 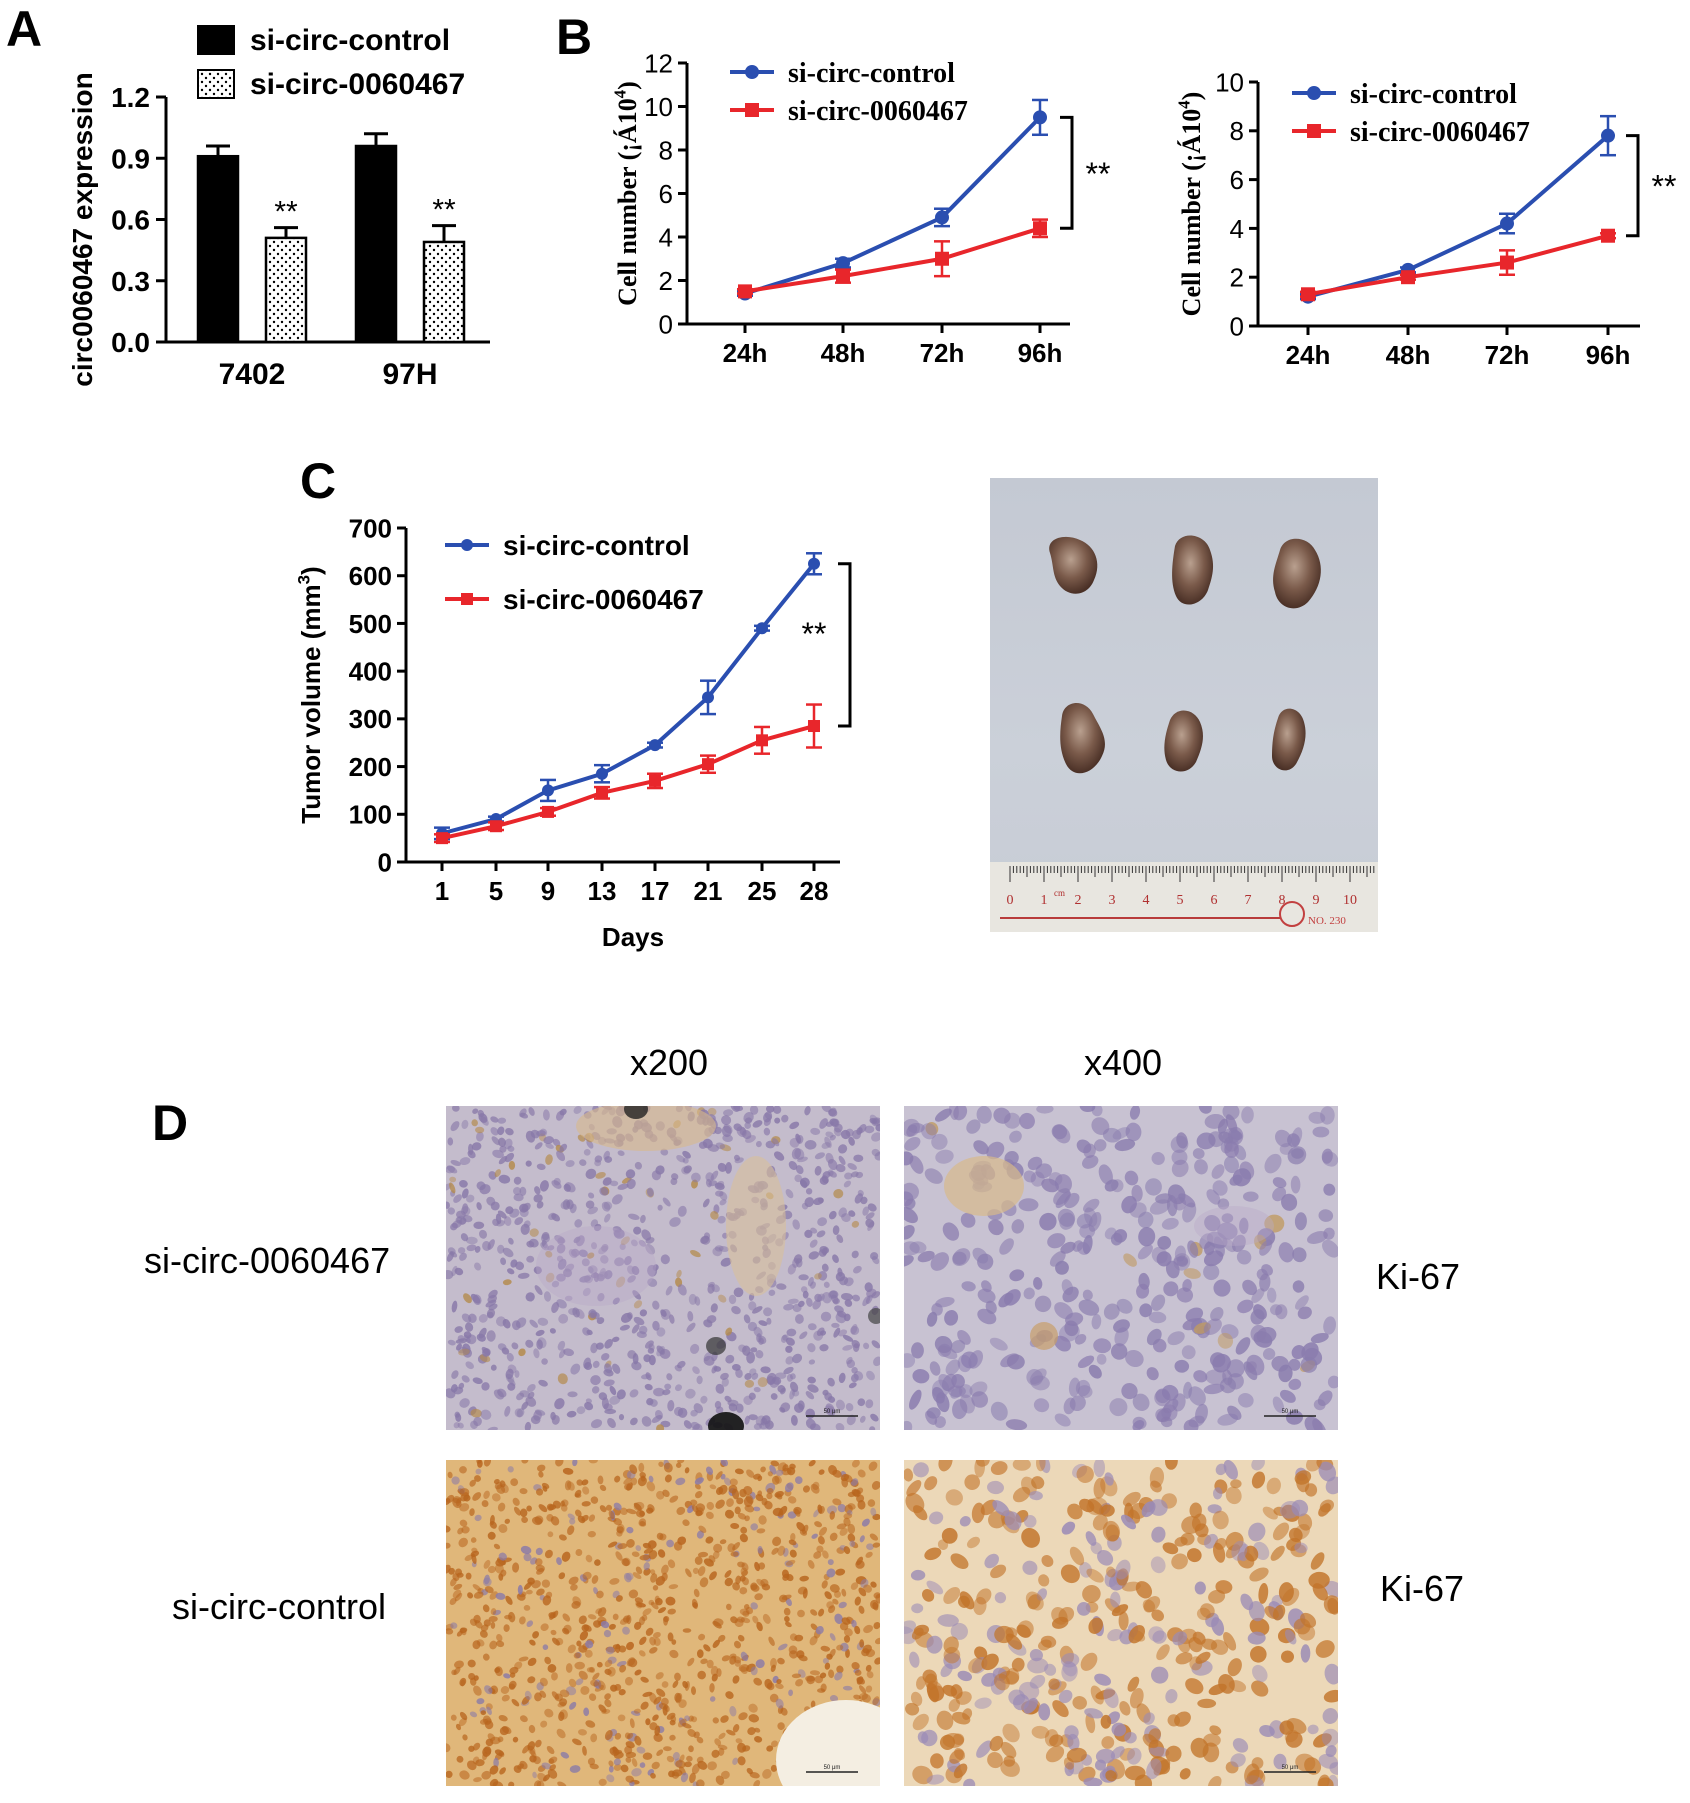 What do you see at coordinates (1121, 1623) in the screenshot?
I see `ihc-control-x400: 50 μm` at bounding box center [1121, 1623].